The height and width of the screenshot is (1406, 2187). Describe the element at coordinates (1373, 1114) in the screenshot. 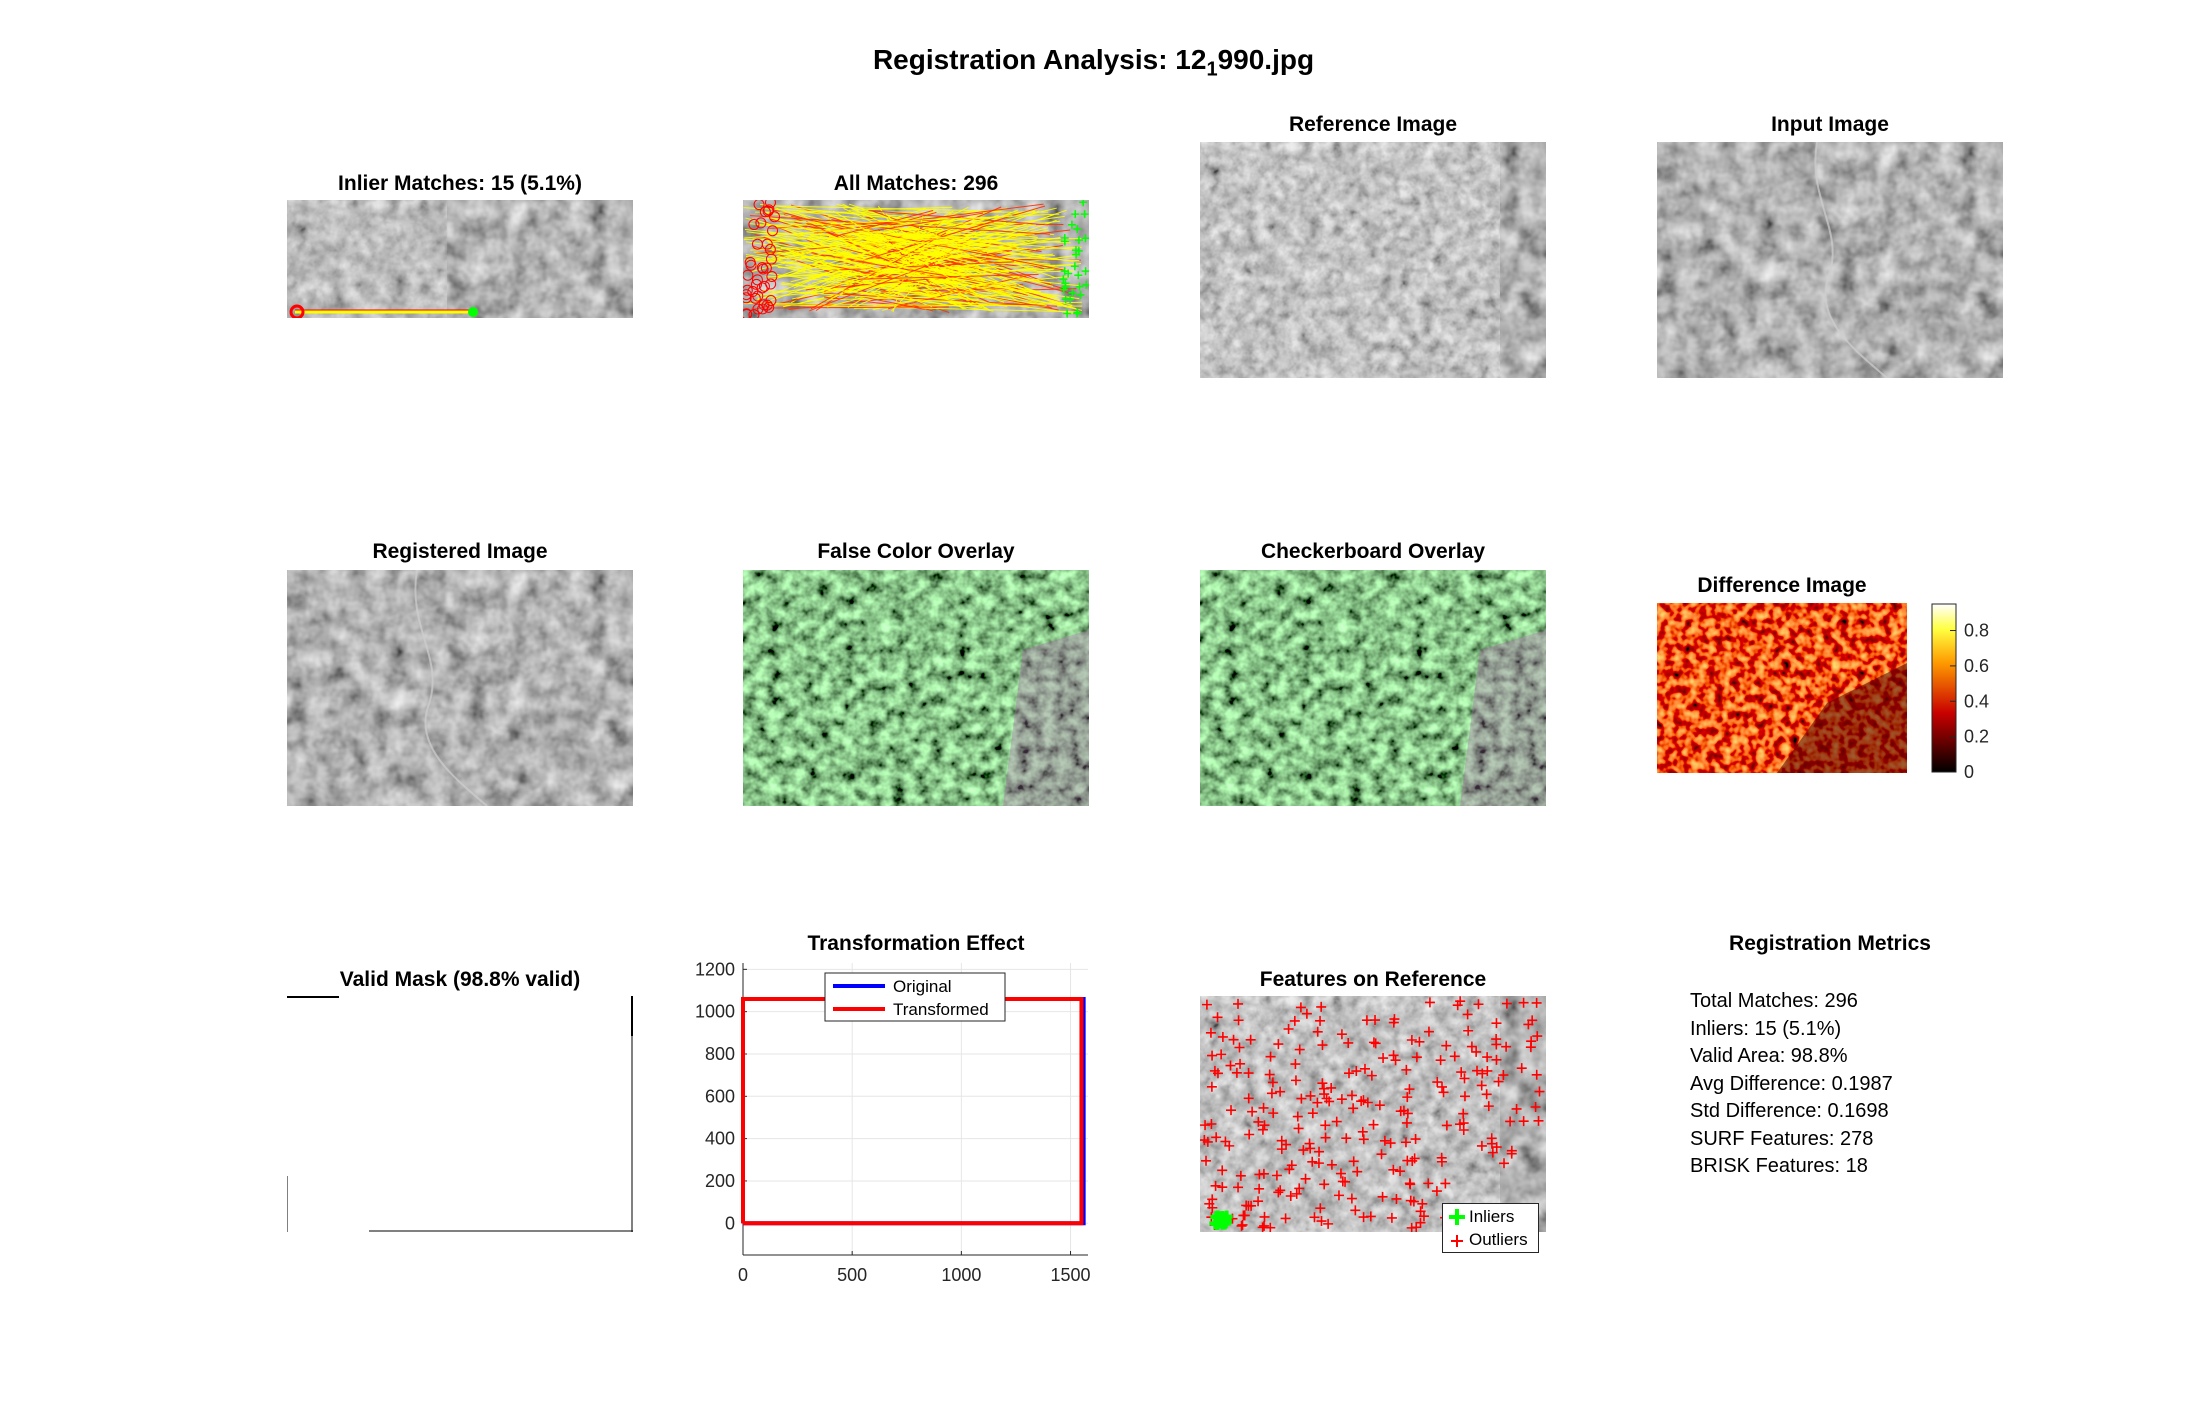

I see `features-on-reference-image` at that location.